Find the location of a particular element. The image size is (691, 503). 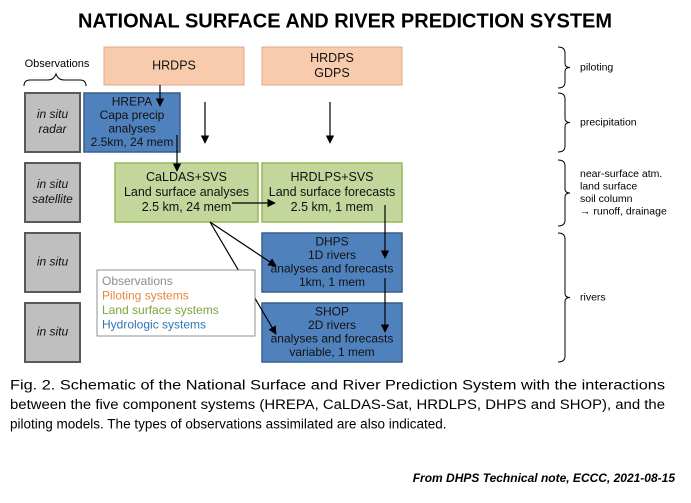

box-text: SHOP is located at coordinates (332, 311).